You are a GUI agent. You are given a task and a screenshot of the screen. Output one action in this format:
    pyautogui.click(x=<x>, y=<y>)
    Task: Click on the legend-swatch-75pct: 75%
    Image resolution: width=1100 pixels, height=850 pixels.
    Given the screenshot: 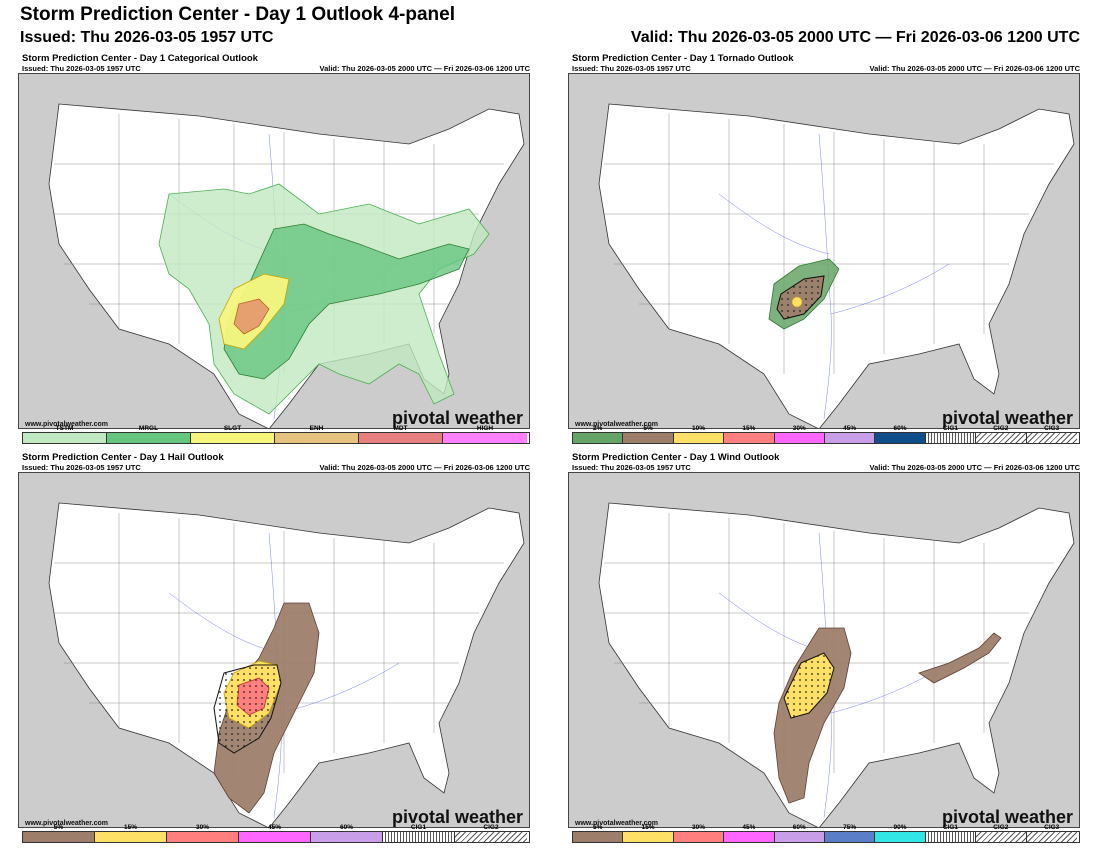 What is the action you would take?
    pyautogui.click(x=850, y=833)
    